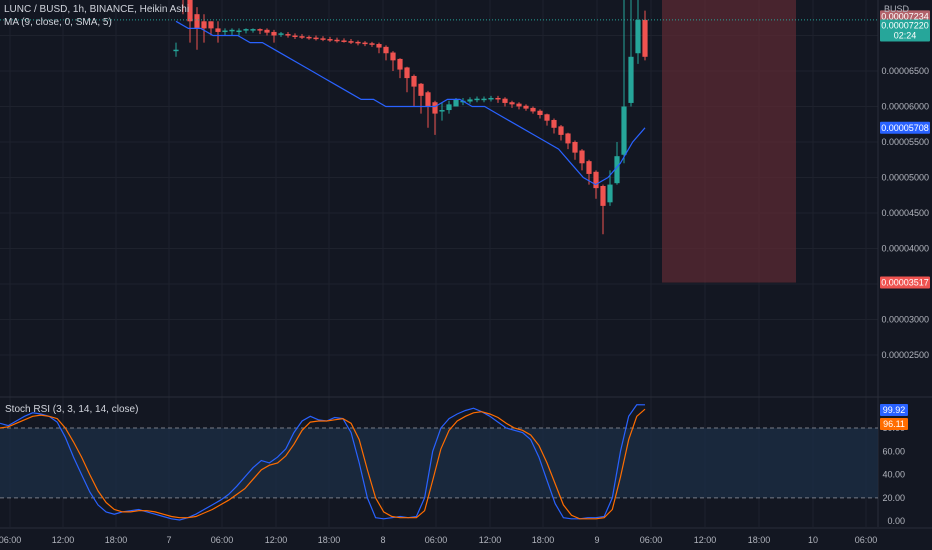  What do you see at coordinates (729, 141) in the screenshot?
I see `short-position-zone` at bounding box center [729, 141].